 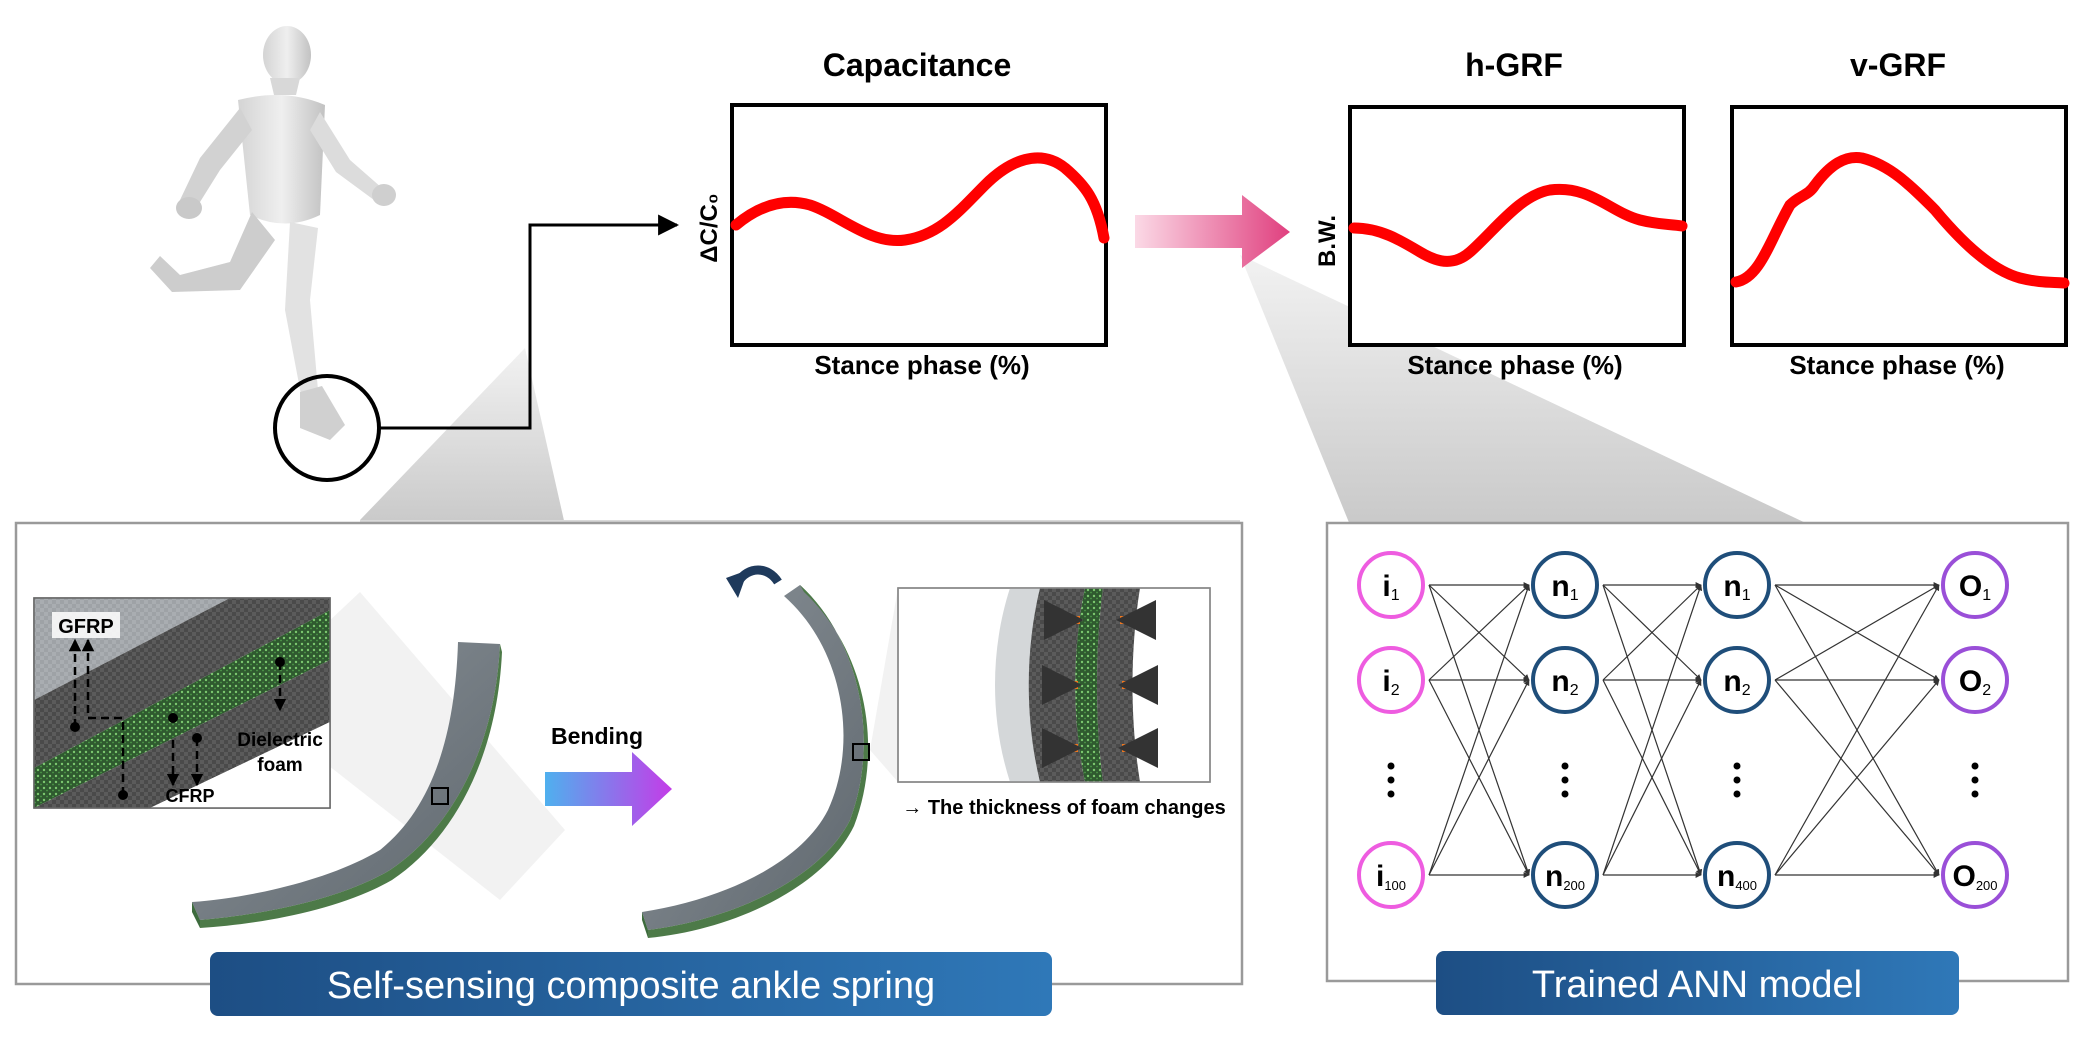 I want to click on input-node-label: i2, so click(x=1390, y=682).